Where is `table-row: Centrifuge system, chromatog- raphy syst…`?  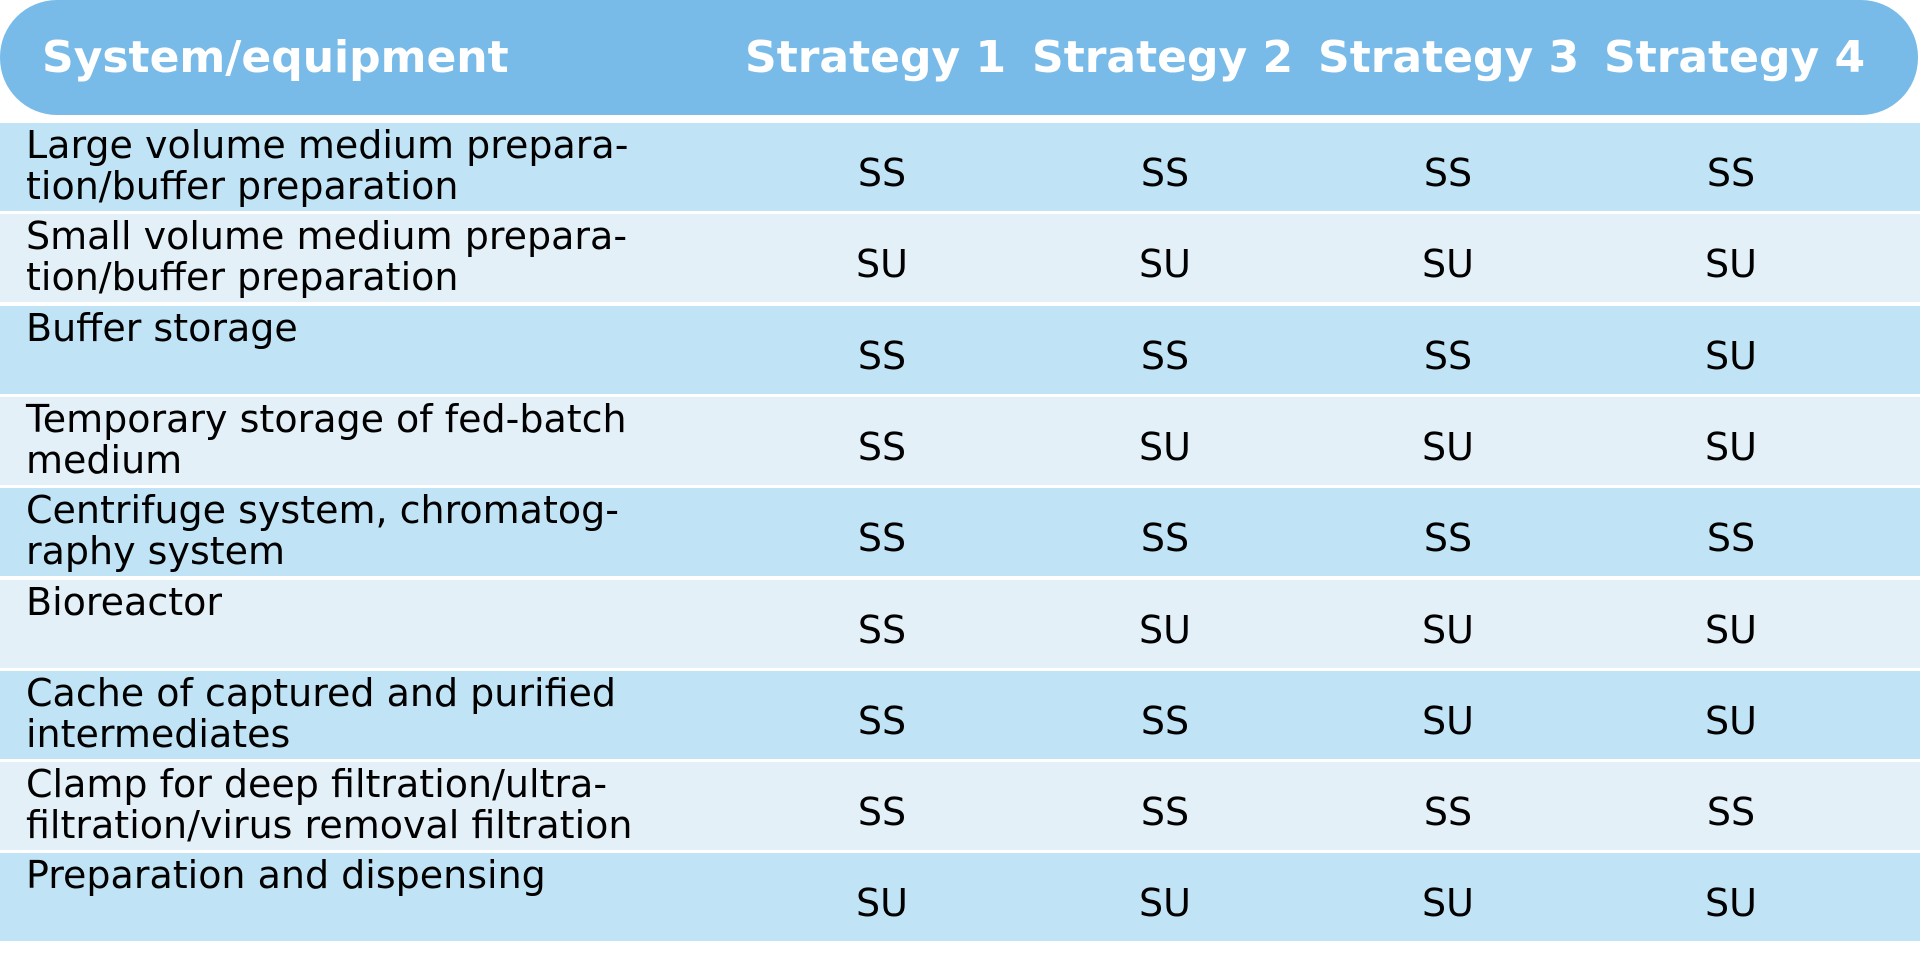 table-row: Centrifuge system, chromatog- raphy syst… is located at coordinates (960, 532).